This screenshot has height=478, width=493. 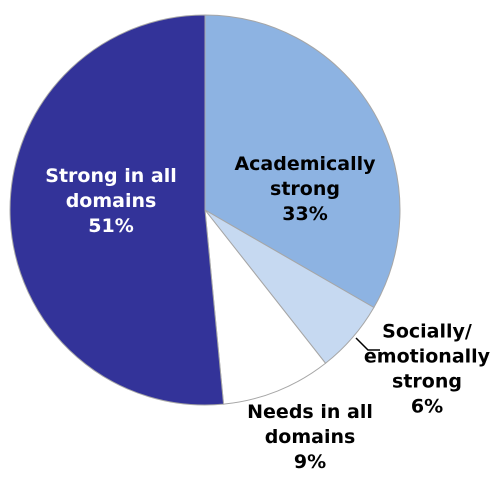 I want to click on slice-label-strong-in-all-domains: Strong in all domains 51%, so click(x=110, y=201).